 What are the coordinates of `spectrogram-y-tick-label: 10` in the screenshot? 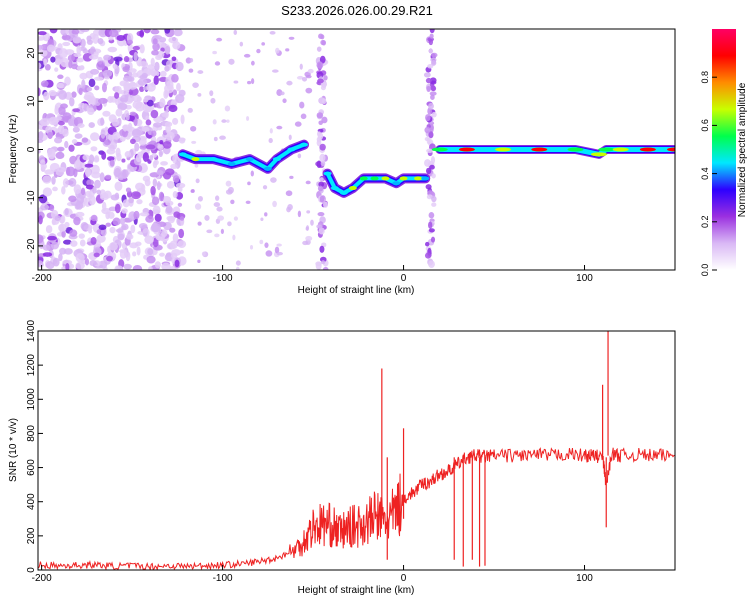 It's located at (31, 101).